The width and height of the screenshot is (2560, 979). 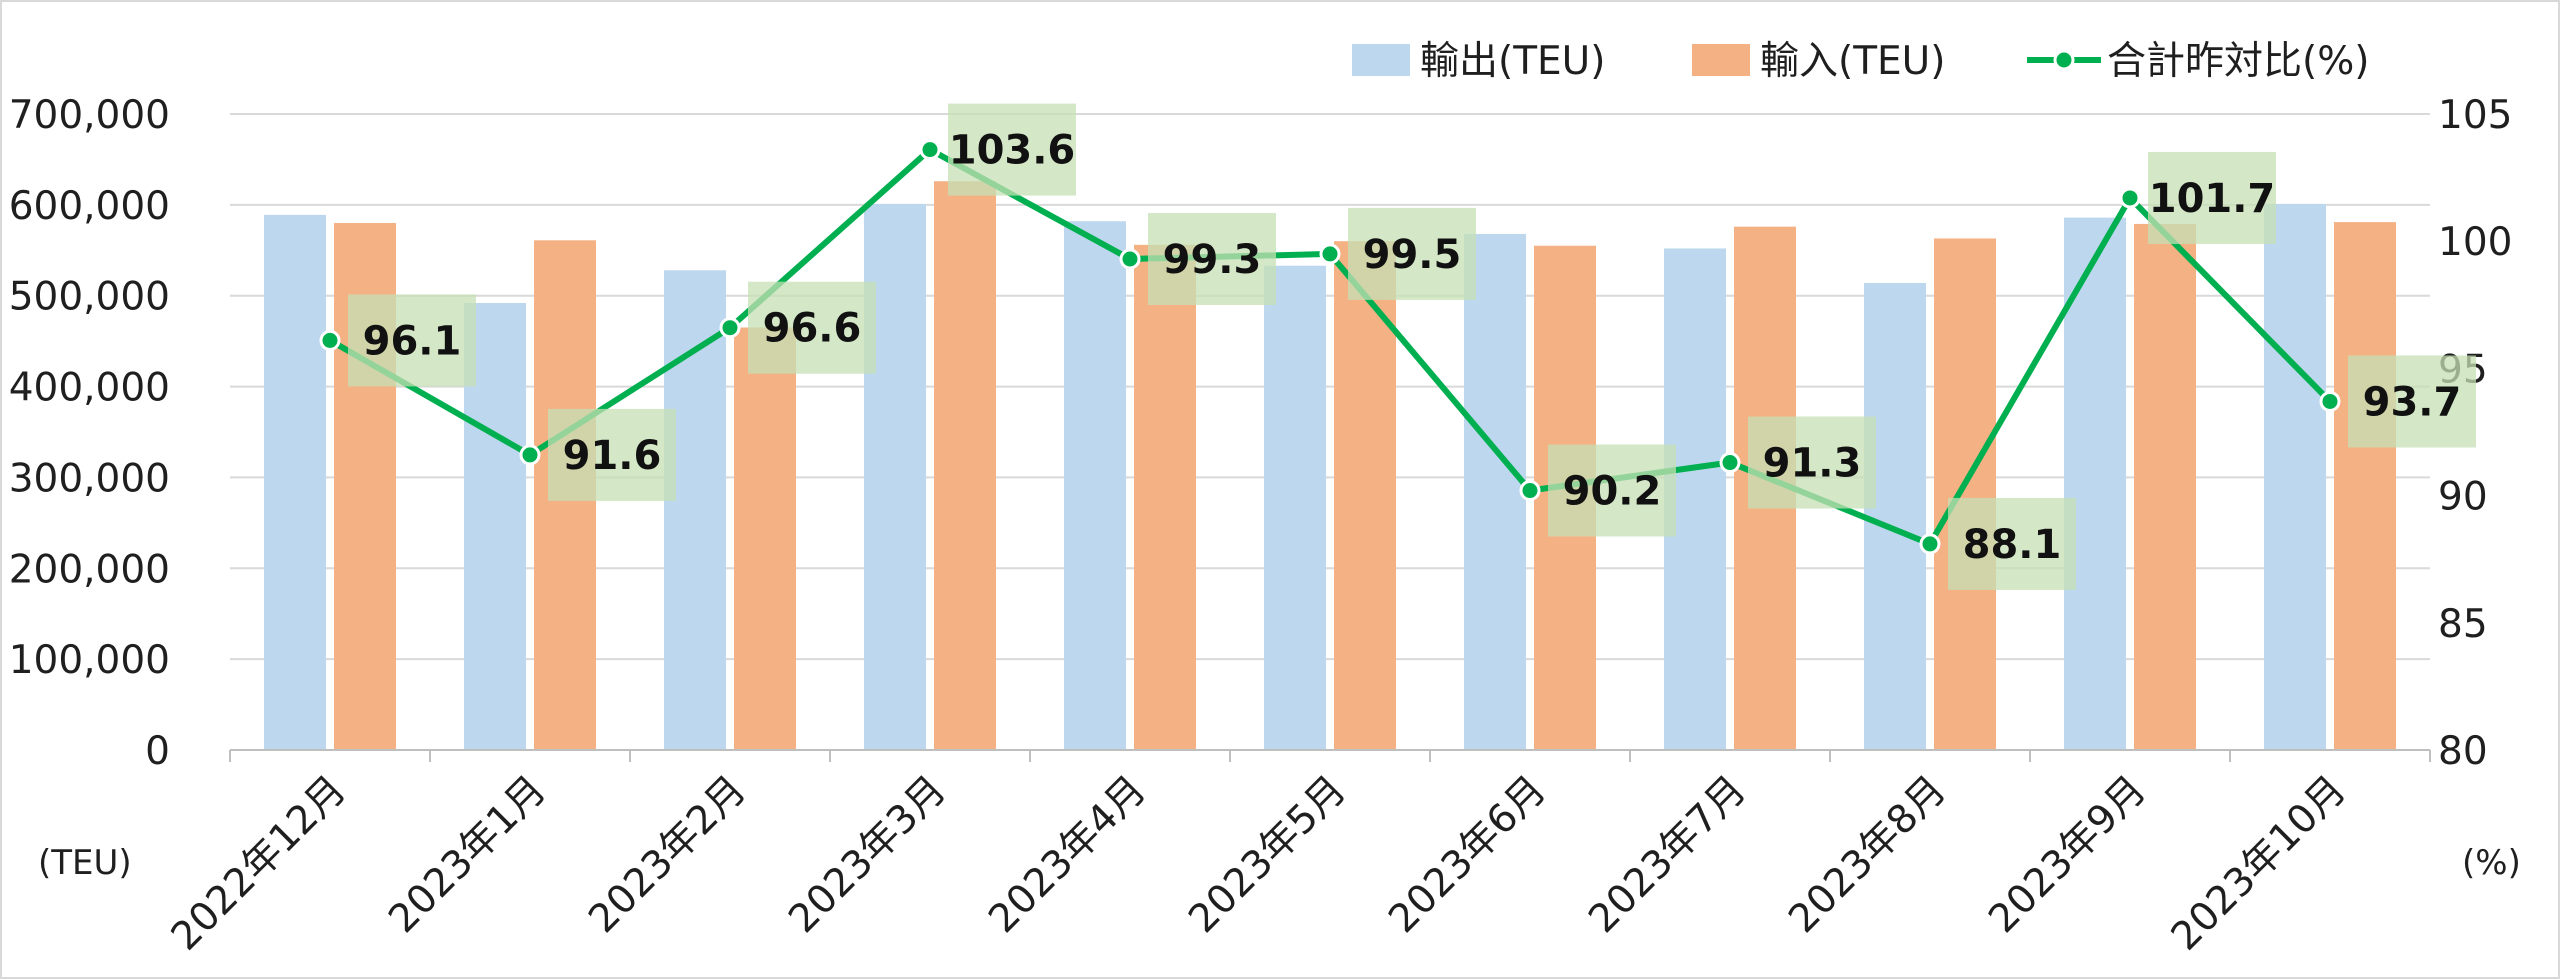 What do you see at coordinates (157, 751) in the screenshot?
I see `y-left-tick-label: 0` at bounding box center [157, 751].